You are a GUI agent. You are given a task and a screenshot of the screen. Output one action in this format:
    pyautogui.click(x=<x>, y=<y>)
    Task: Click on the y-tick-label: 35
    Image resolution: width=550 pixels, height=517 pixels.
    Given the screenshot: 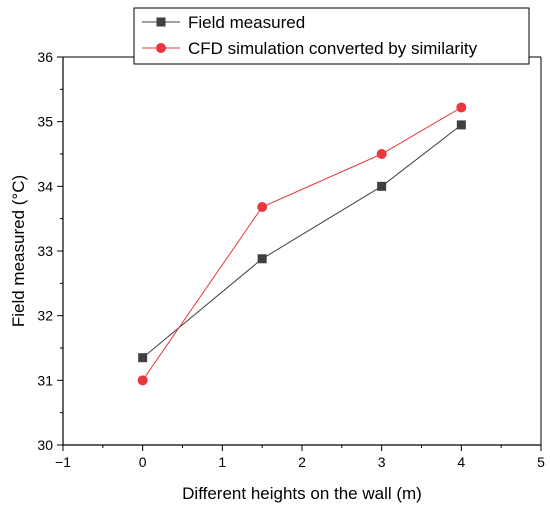 What is the action you would take?
    pyautogui.click(x=45, y=122)
    